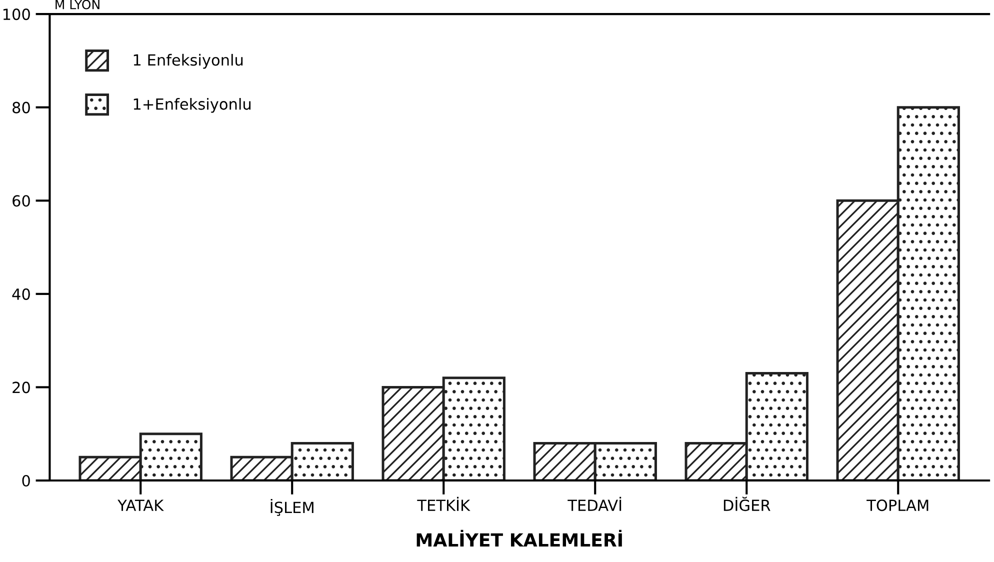 Image resolution: width=994 pixels, height=562 pixels. Describe the element at coordinates (897, 506) in the screenshot. I see `x-tick-label: TOPLAM` at that location.